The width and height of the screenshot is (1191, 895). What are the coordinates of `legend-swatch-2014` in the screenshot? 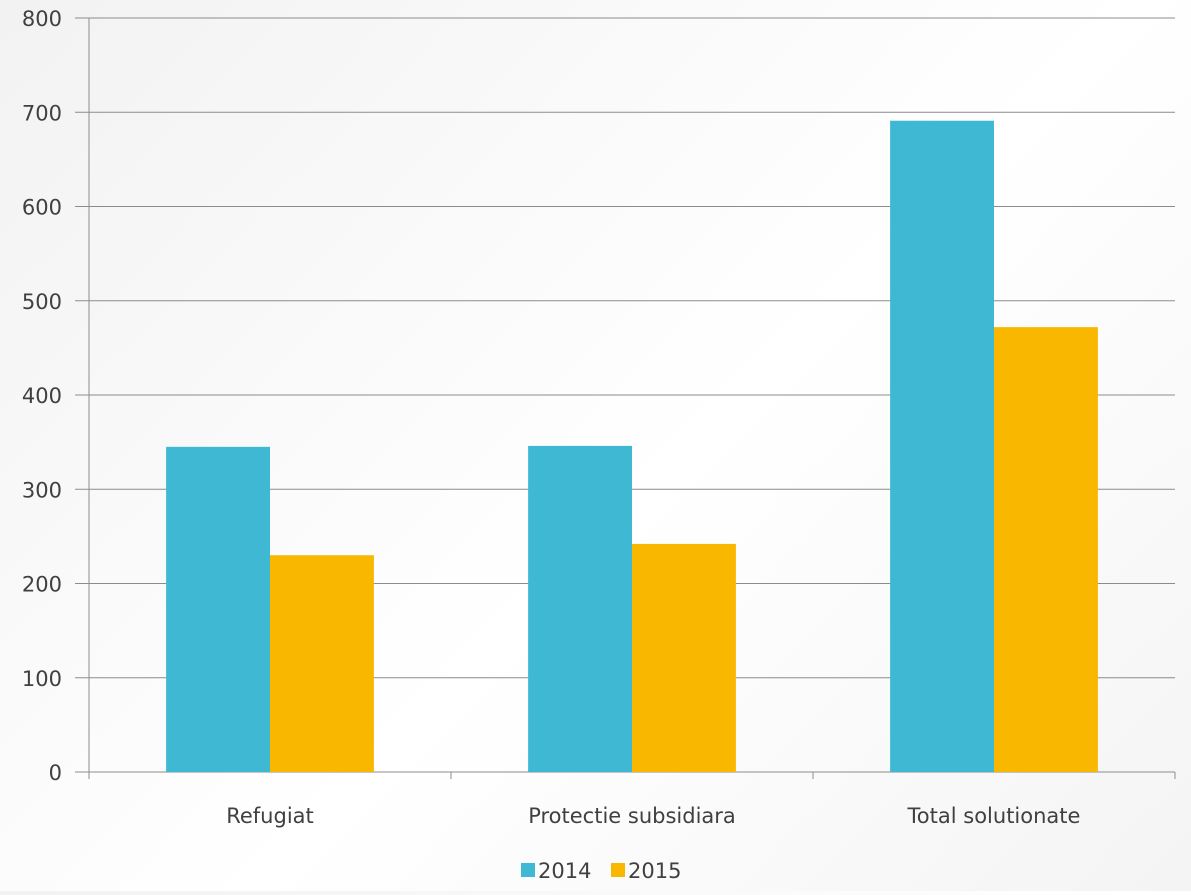 It's located at (528, 870).